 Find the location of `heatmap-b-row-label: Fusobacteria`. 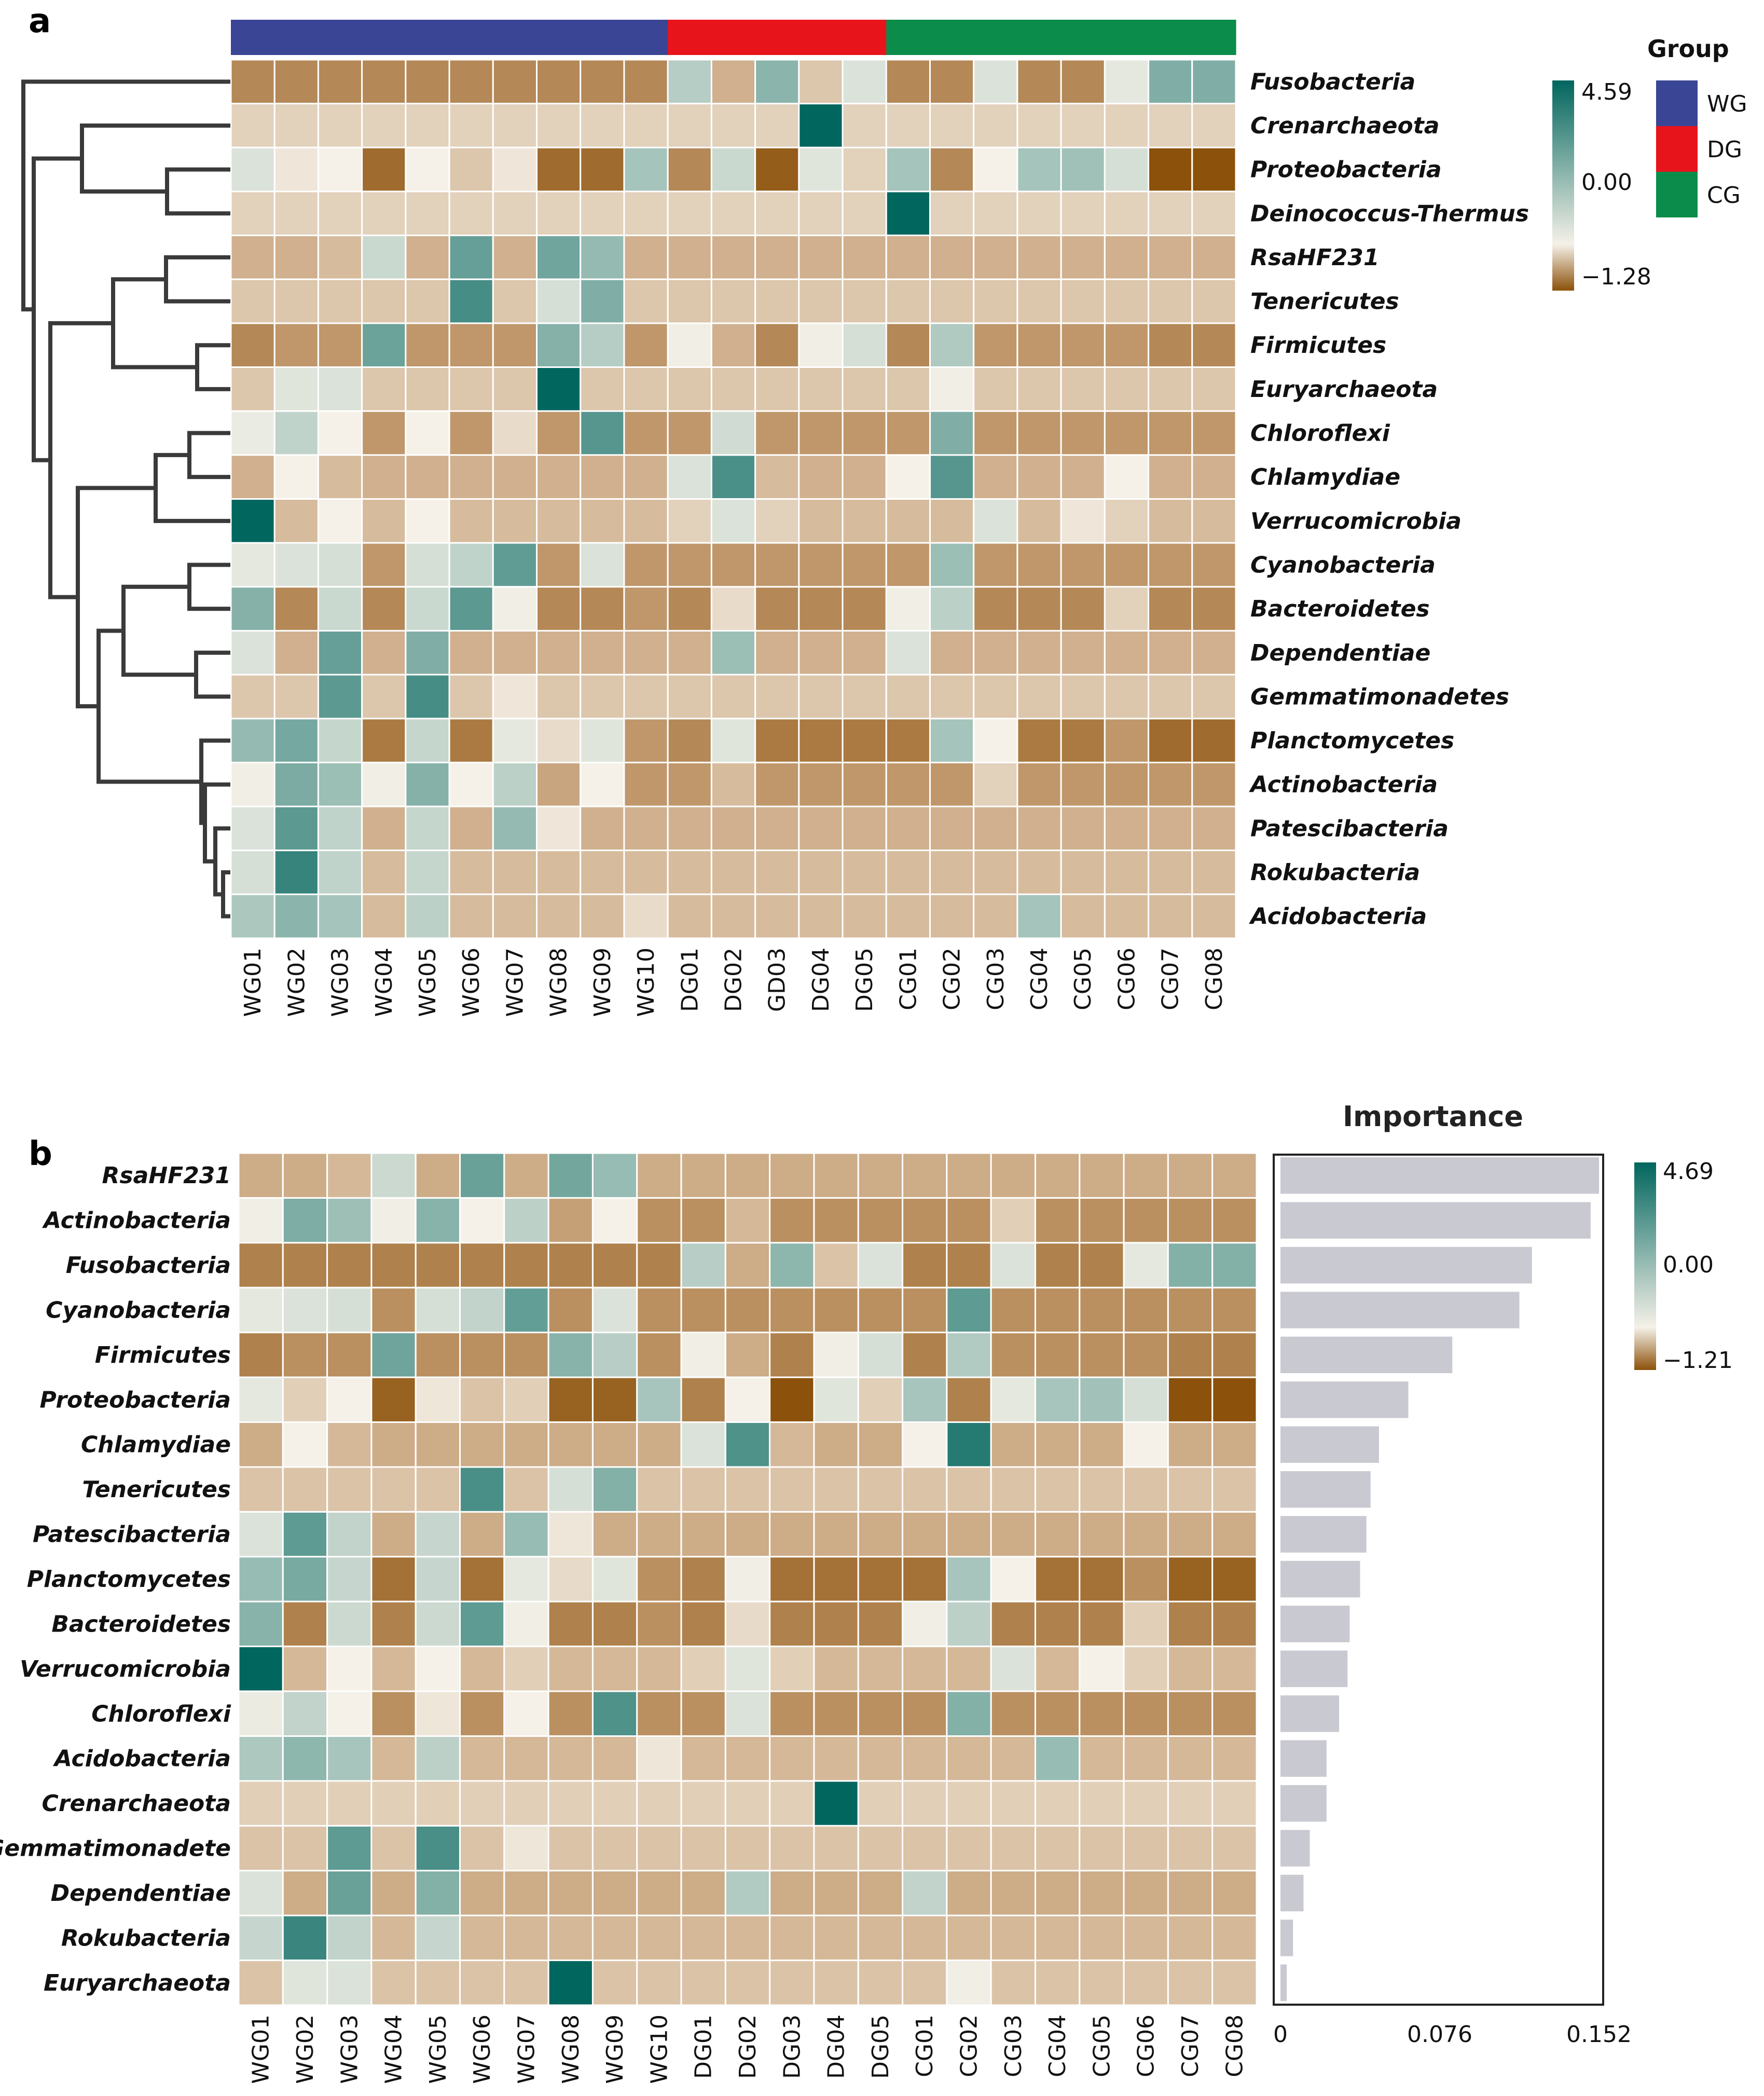

heatmap-b-row-label: Fusobacteria is located at coordinates (148, 1265).